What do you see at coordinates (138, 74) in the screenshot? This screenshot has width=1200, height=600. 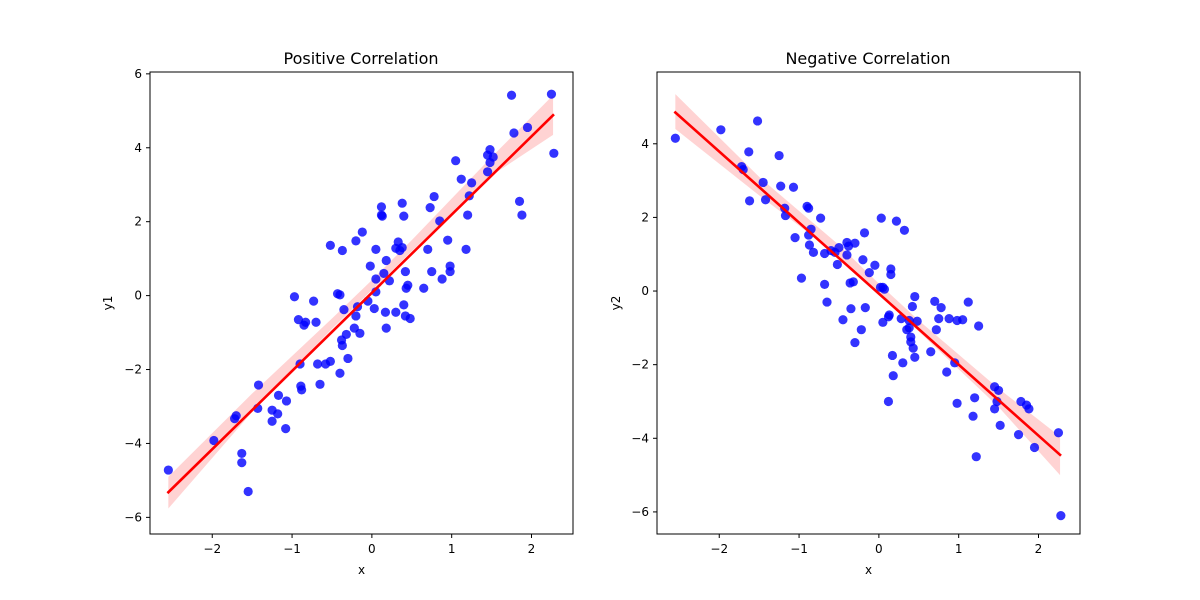 I see `y-tick-label: 6` at bounding box center [138, 74].